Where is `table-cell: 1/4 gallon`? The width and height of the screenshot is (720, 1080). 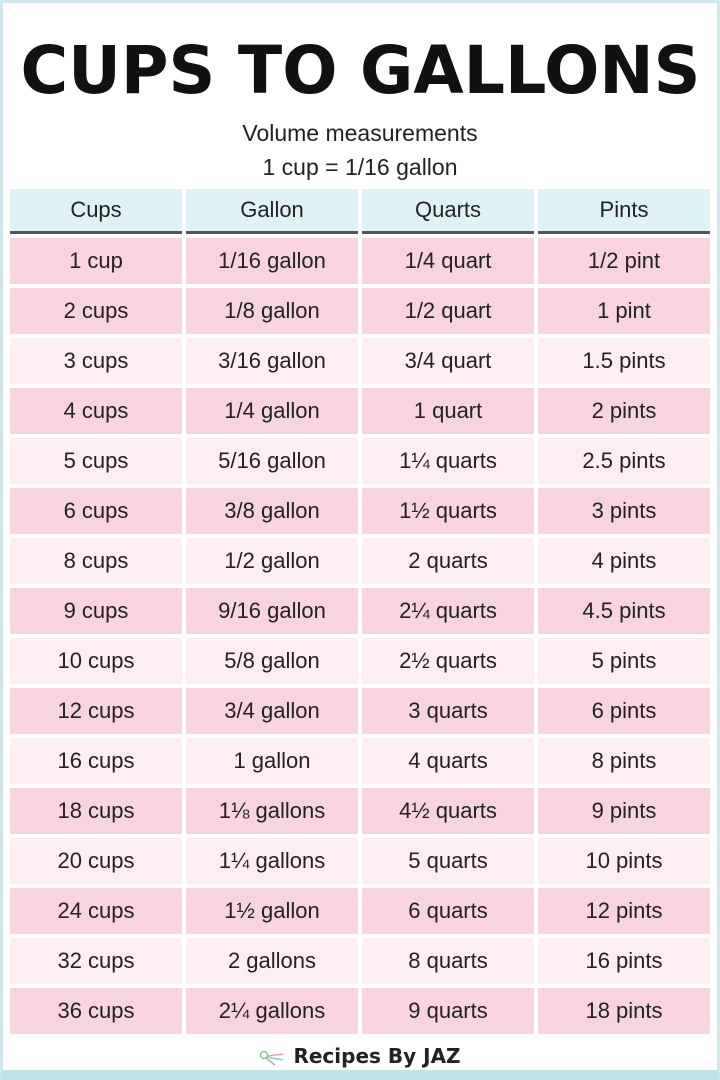 table-cell: 1/4 gallon is located at coordinates (272, 411).